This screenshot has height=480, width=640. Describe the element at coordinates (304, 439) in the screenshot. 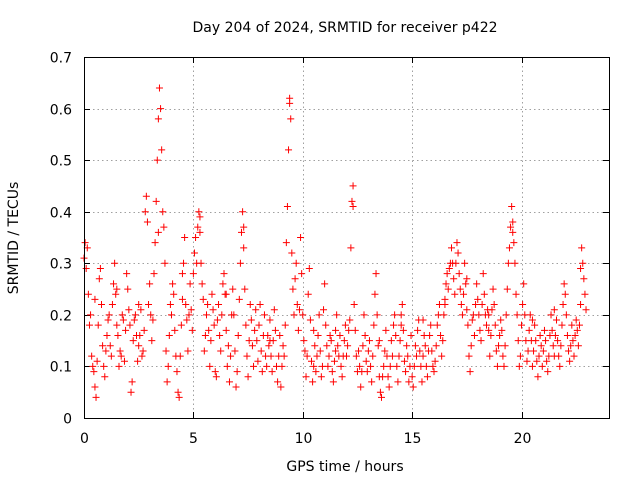

I see `x-tick-label: 10` at that location.